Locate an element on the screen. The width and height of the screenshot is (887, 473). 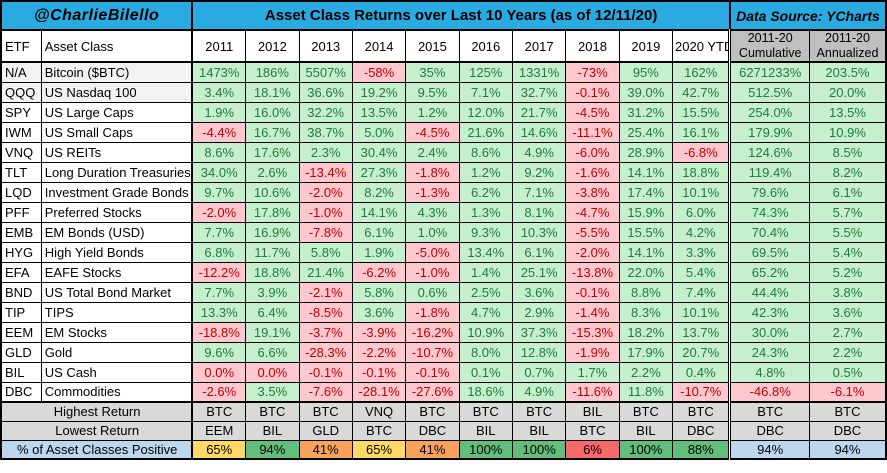
return-cell: -6.2% is located at coordinates (379, 272).